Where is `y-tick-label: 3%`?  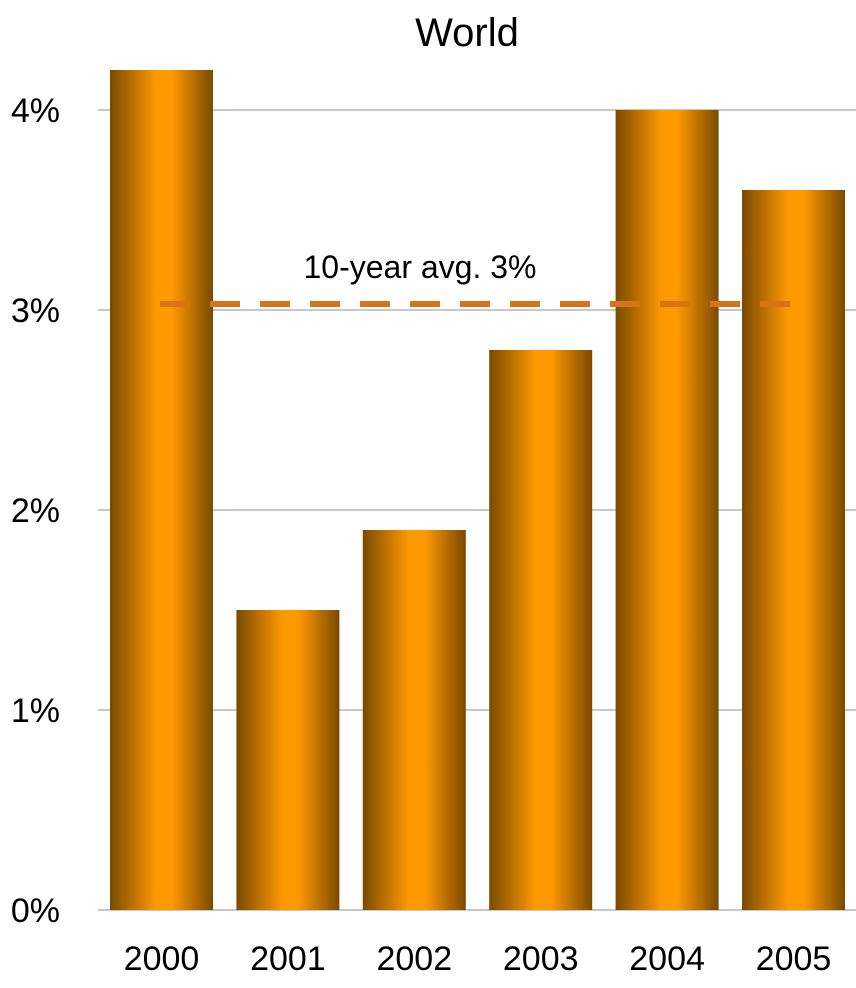 y-tick-label: 3% is located at coordinates (35, 311).